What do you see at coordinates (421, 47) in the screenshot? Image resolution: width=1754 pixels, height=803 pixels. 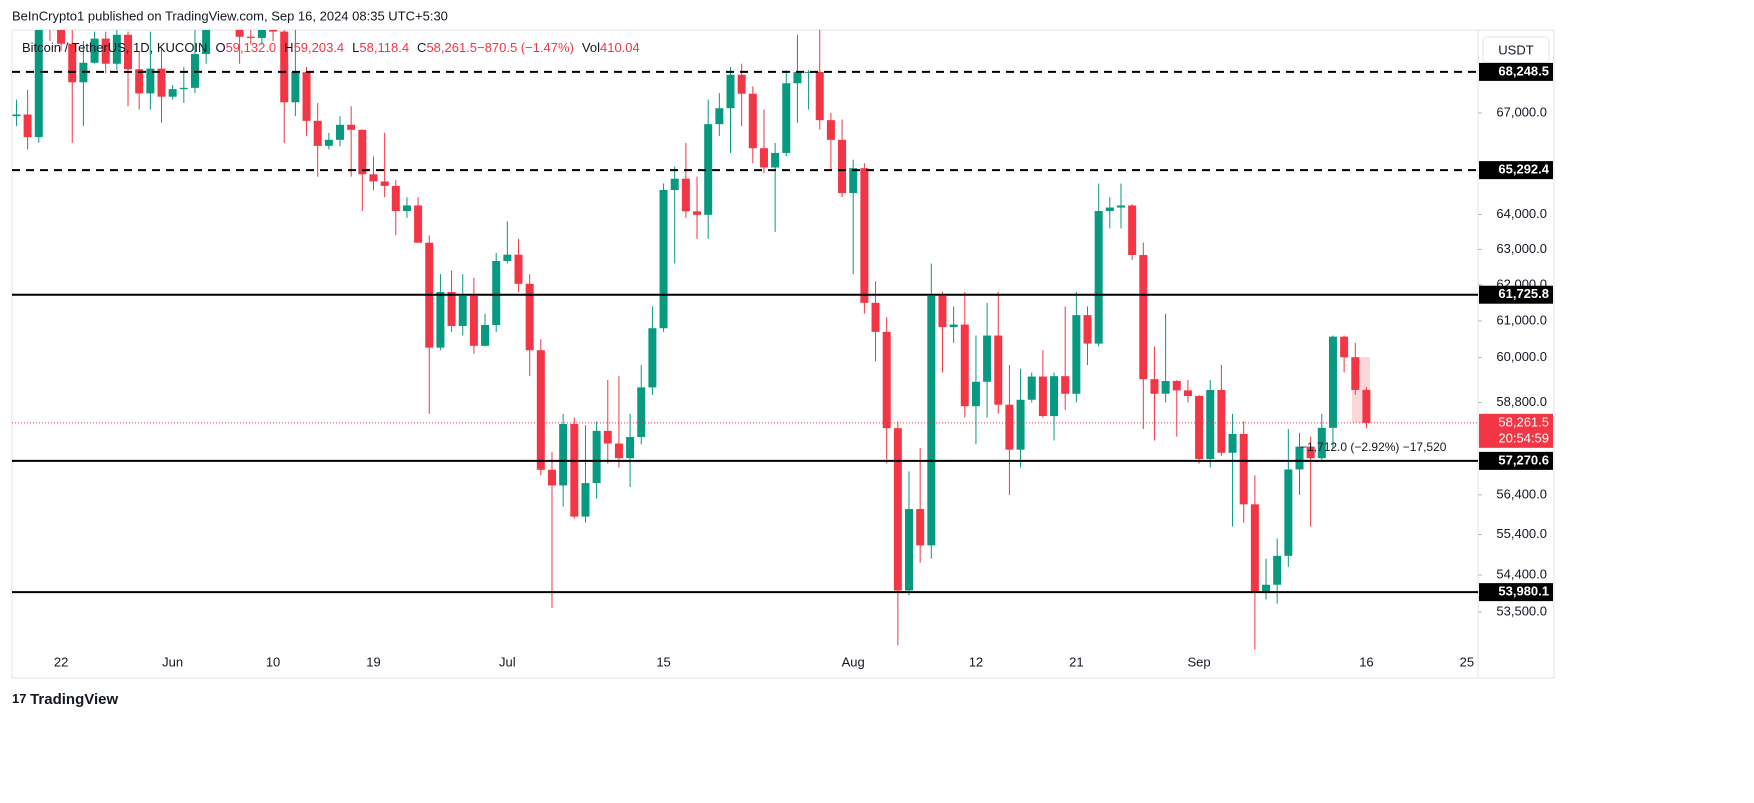 I see `legend-key: C` at bounding box center [421, 47].